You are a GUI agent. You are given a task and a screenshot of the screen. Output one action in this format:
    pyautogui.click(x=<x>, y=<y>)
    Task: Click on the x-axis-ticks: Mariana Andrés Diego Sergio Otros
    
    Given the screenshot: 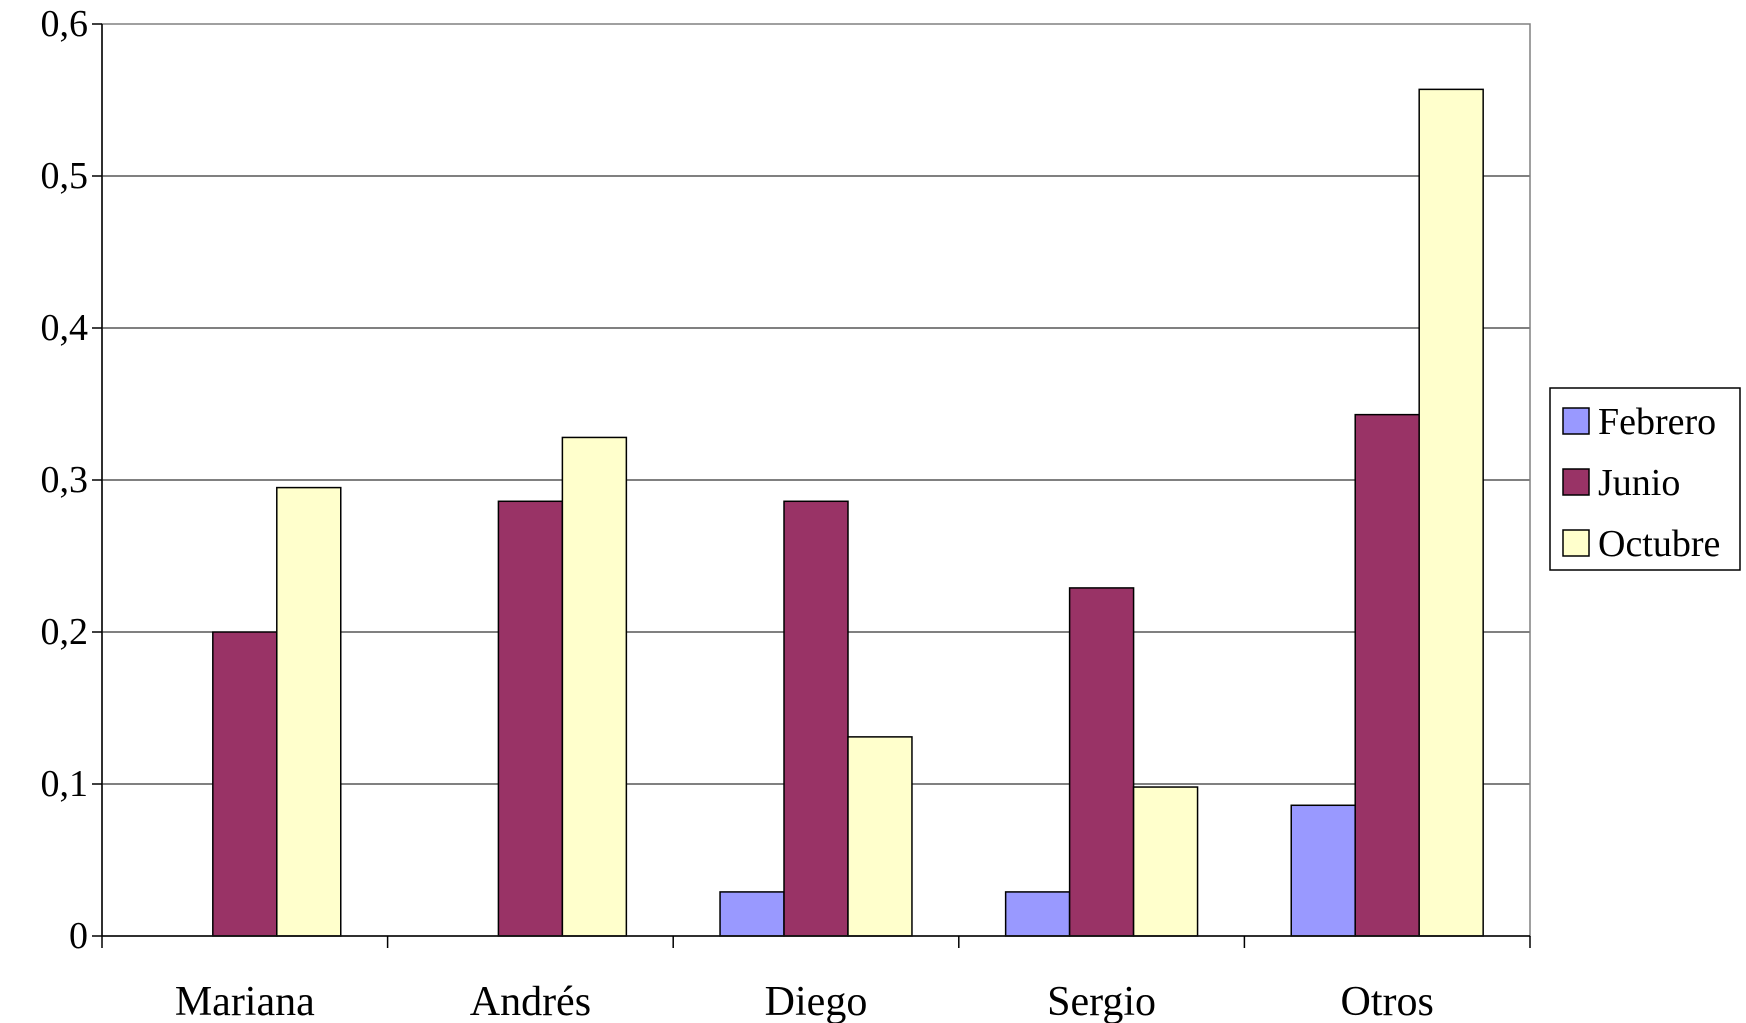 What is the action you would take?
    pyautogui.click(x=816, y=979)
    